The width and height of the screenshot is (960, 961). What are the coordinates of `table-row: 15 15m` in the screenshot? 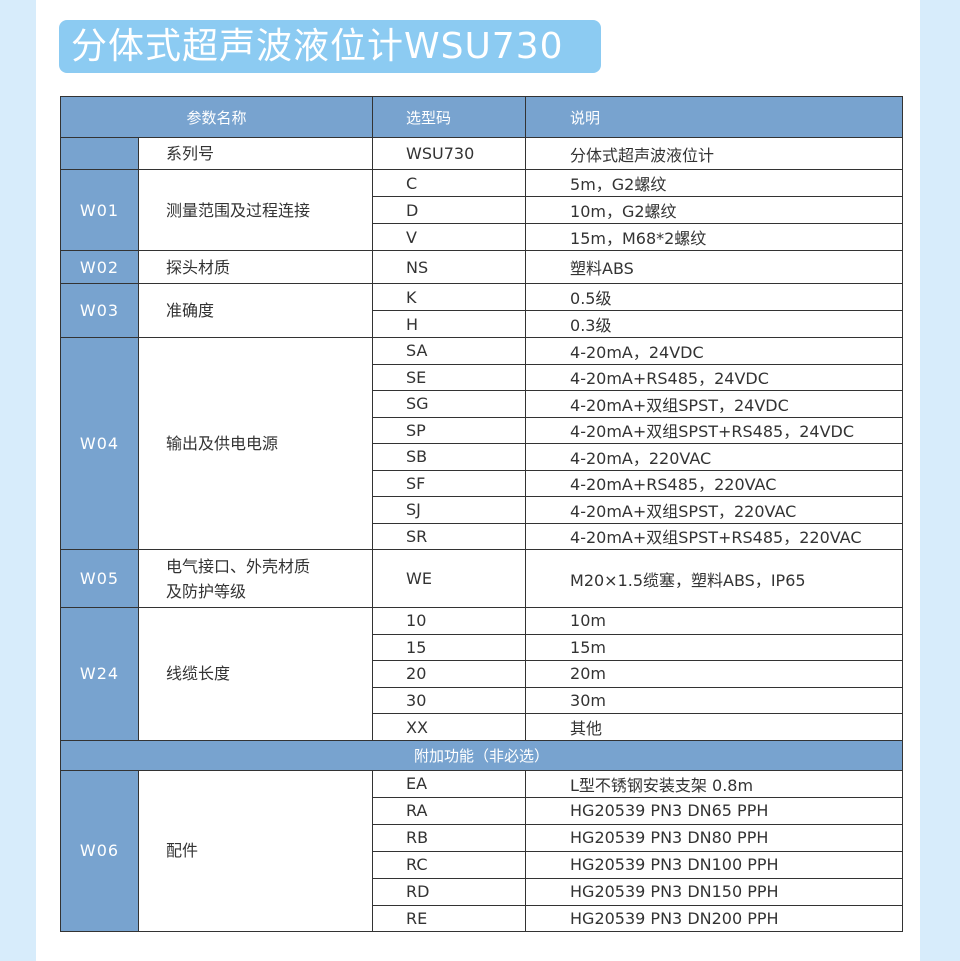 It's located at (482, 647).